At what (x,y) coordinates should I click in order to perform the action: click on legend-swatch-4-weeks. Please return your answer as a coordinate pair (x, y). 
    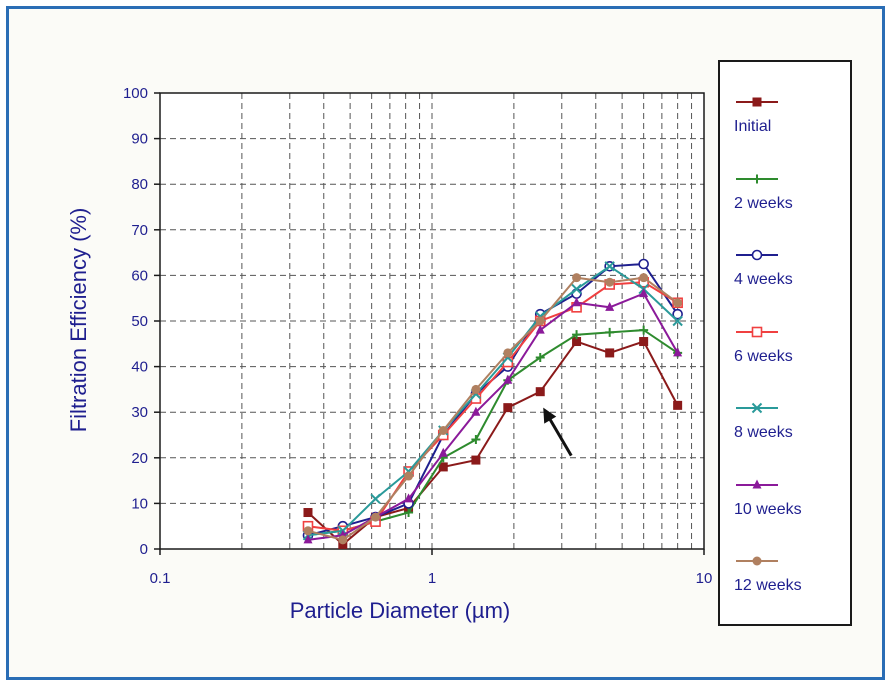
    Looking at the image, I should click on (757, 255).